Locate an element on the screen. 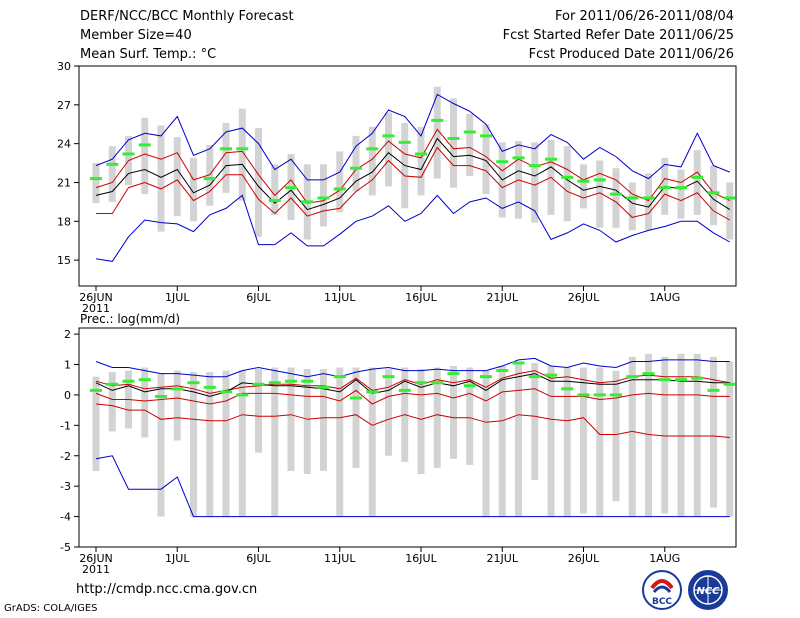 Image resolution: width=800 pixels, height=618 pixels. prec-y-tick-label: -1 is located at coordinates (65, 425).